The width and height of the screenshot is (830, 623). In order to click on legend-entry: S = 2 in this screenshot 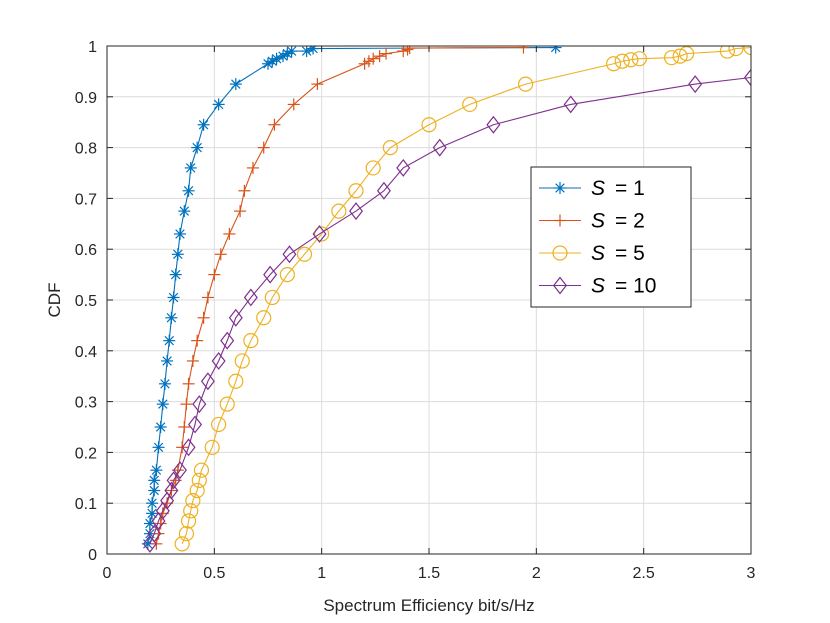, I will do `click(592, 221)`.